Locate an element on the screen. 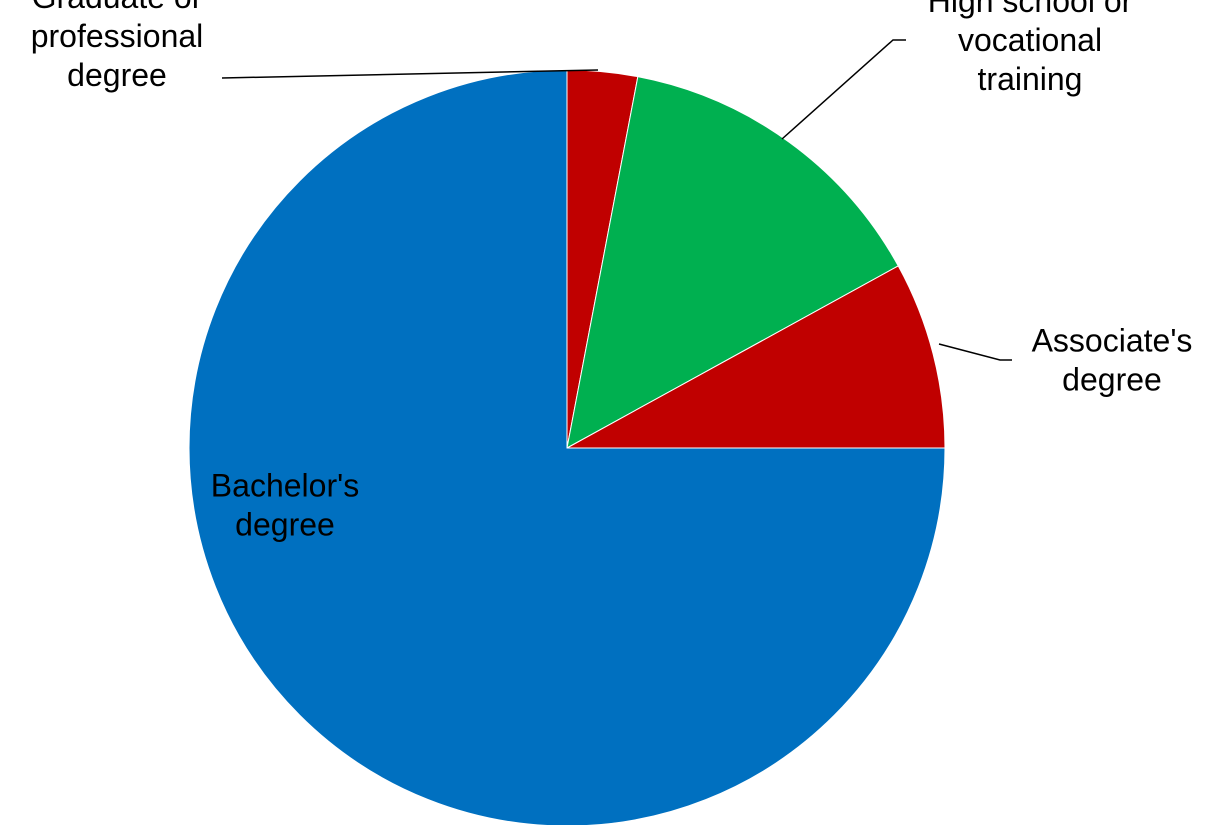 The width and height of the screenshot is (1217, 825). data-label-line: vocational is located at coordinates (1030, 40).